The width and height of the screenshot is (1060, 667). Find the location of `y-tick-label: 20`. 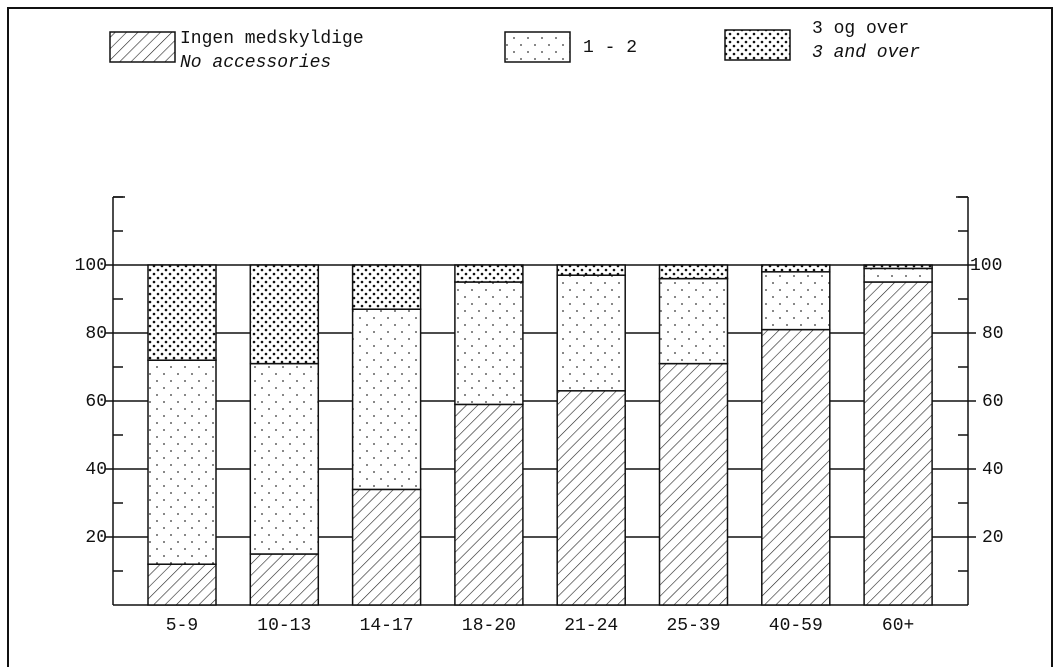

y-tick-label: 20 is located at coordinates (96, 538).